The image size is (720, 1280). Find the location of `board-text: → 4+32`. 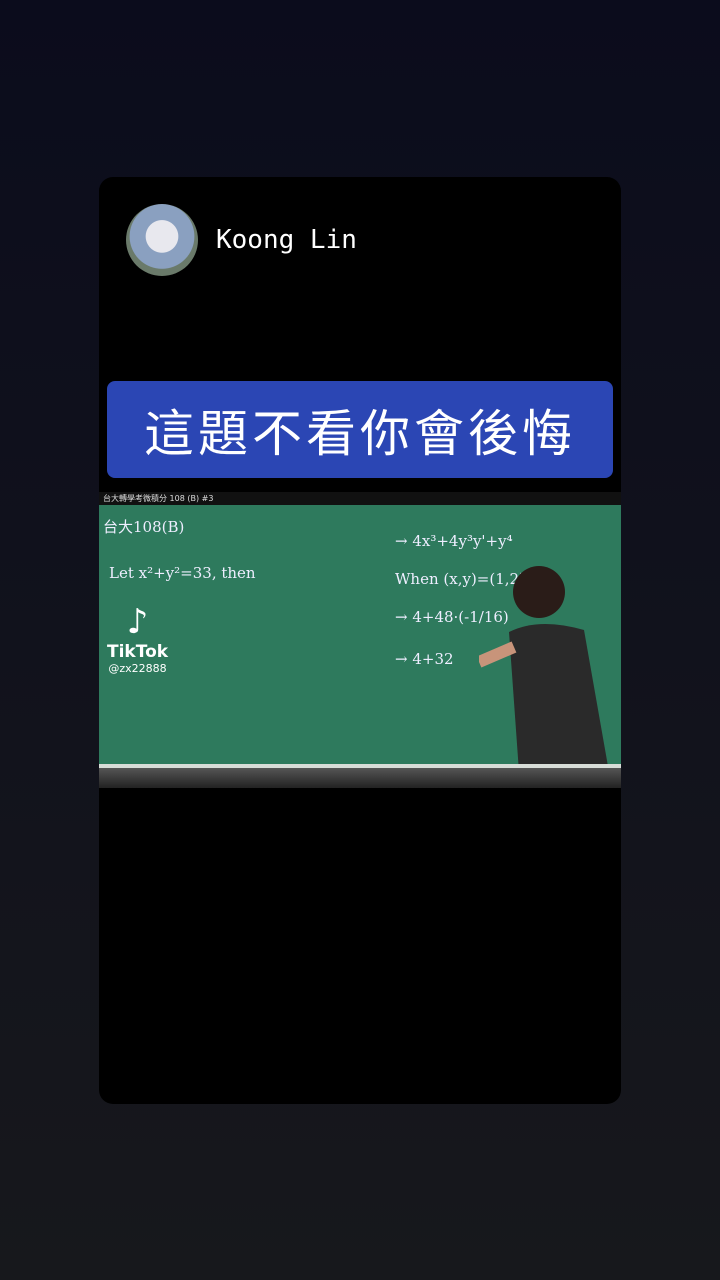

board-text: → 4+32 is located at coordinates (424, 659).